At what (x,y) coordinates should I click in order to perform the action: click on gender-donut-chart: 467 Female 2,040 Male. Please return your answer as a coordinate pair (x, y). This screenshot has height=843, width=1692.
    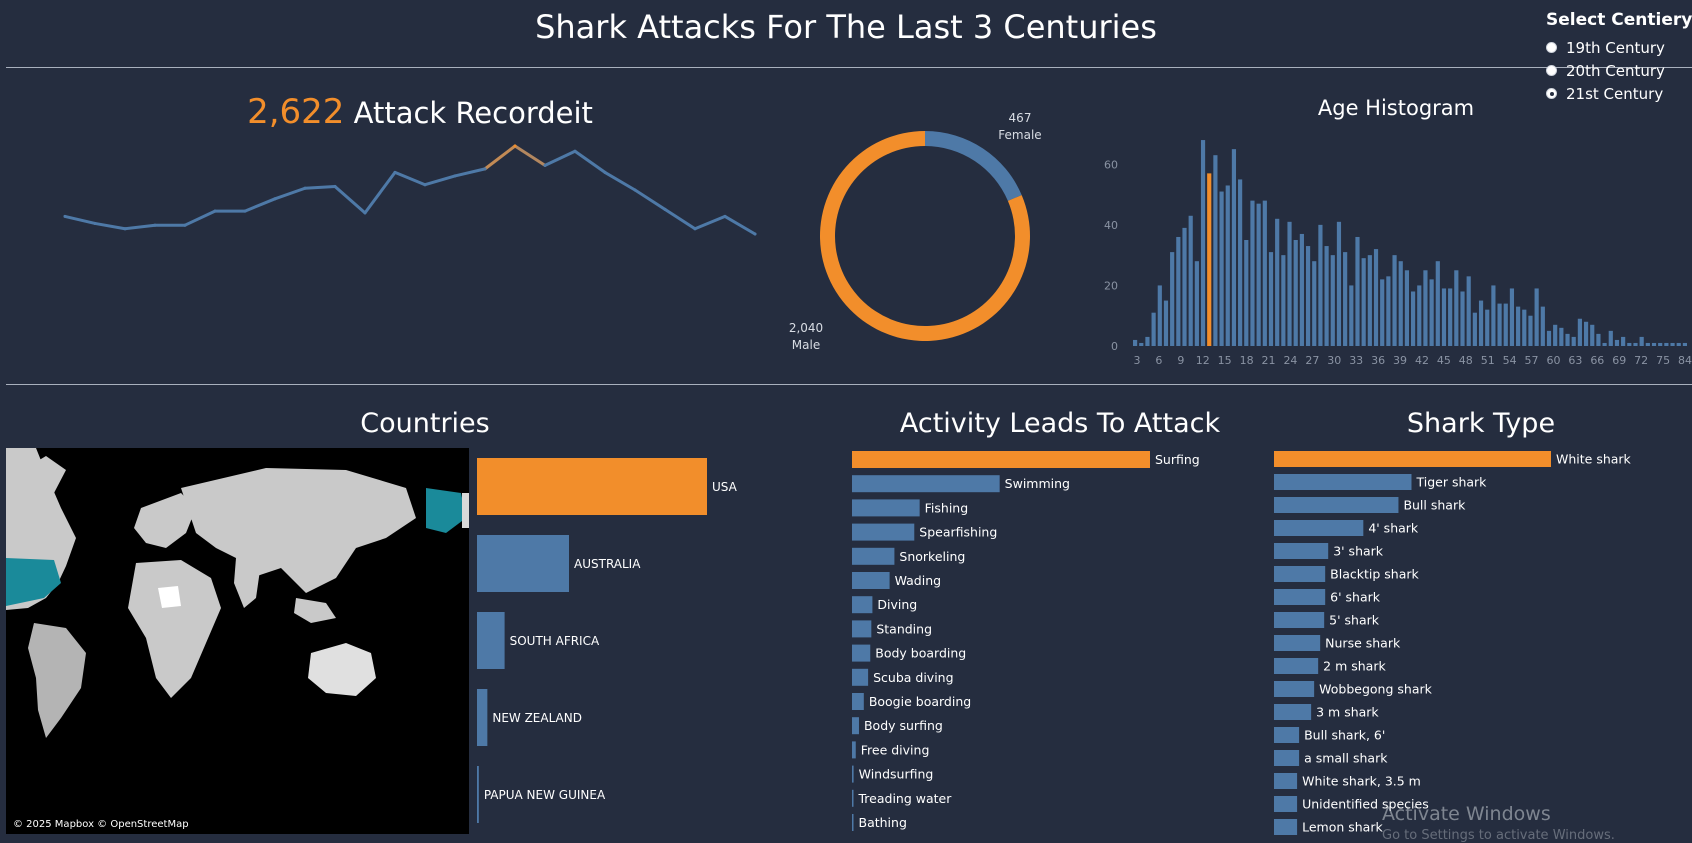
    Looking at the image, I should click on (930, 230).